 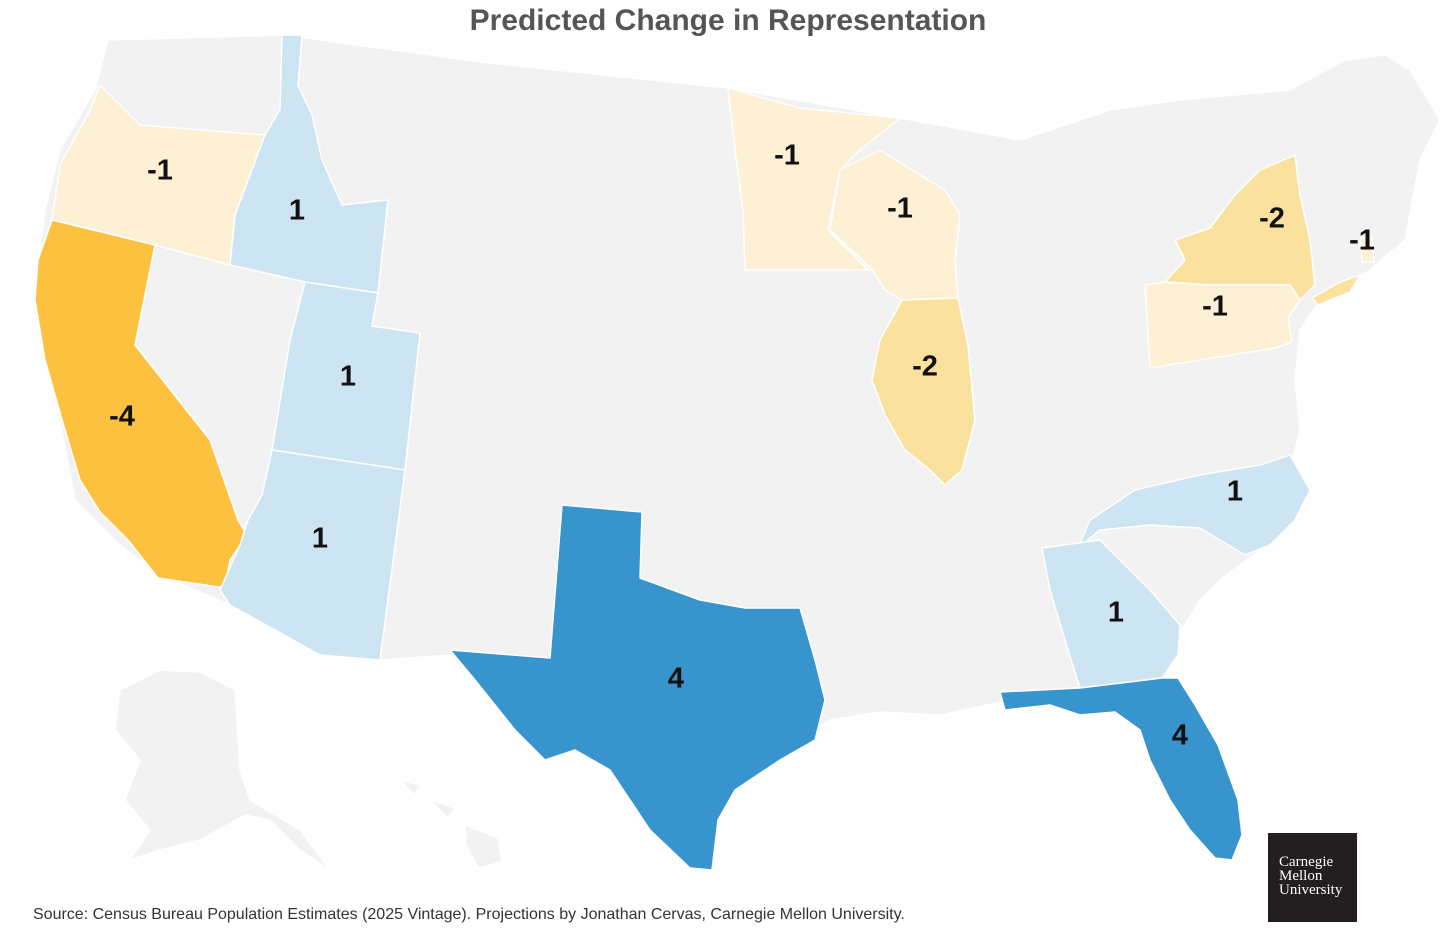 I want to click on state-rhode-island, so click(x=1367, y=250).